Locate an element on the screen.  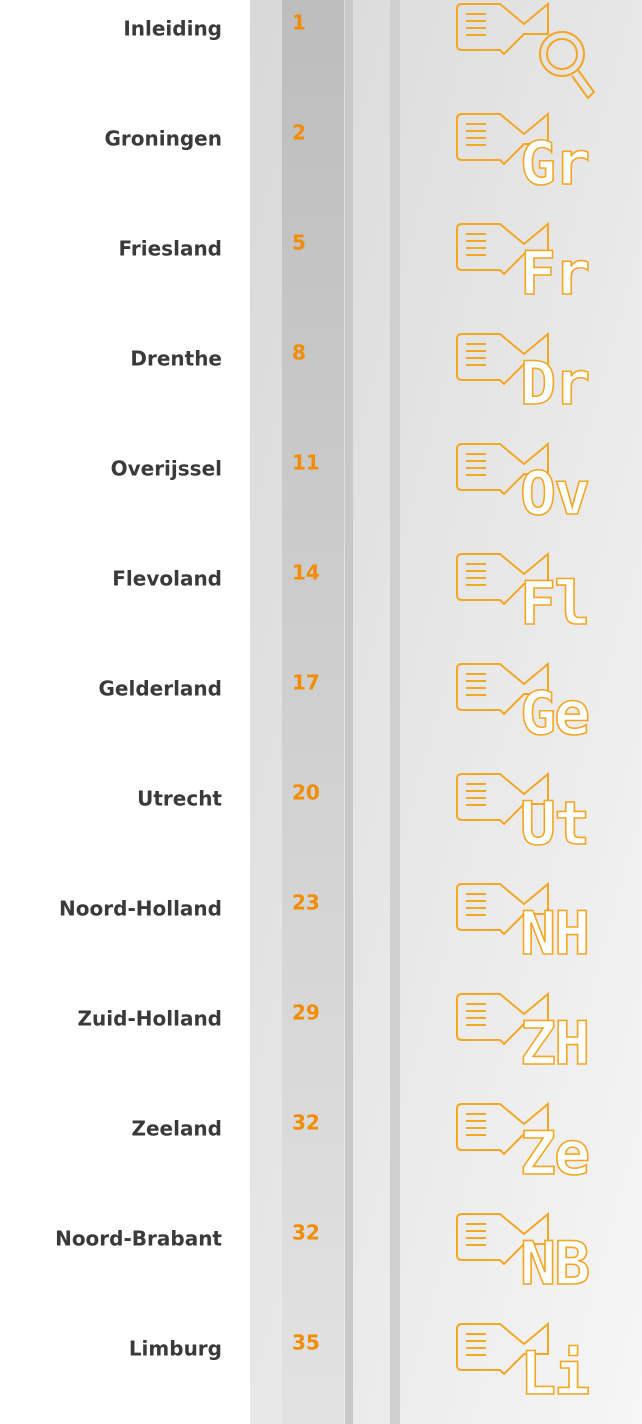
toc-entry: Flevoland 14 Fl is located at coordinates (351, 595).